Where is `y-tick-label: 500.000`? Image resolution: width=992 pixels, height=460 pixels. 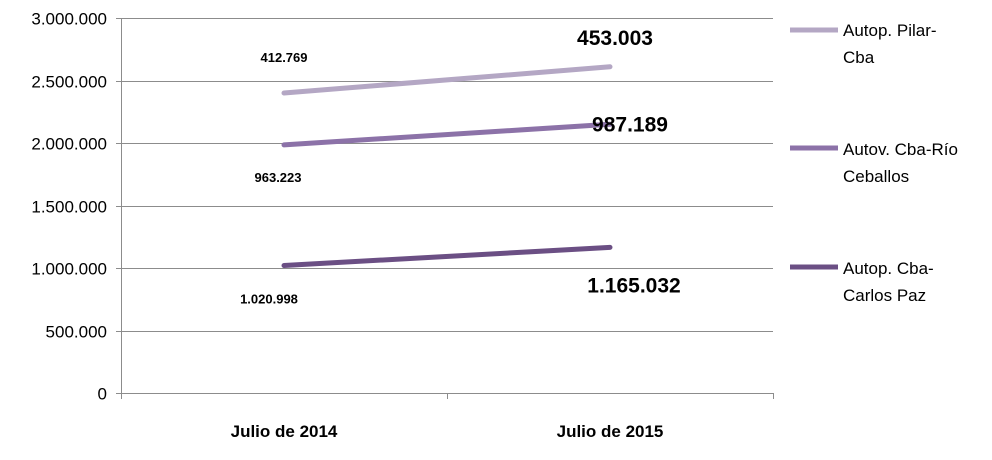
y-tick-label: 500.000 is located at coordinates (76, 332).